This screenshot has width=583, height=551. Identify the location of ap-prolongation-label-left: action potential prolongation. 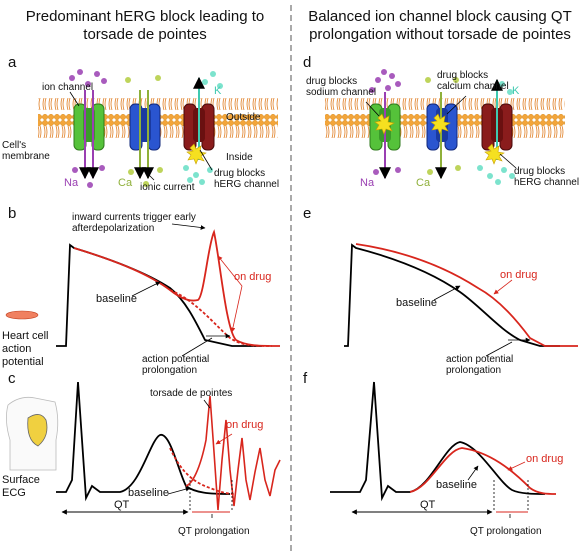
(176, 365).